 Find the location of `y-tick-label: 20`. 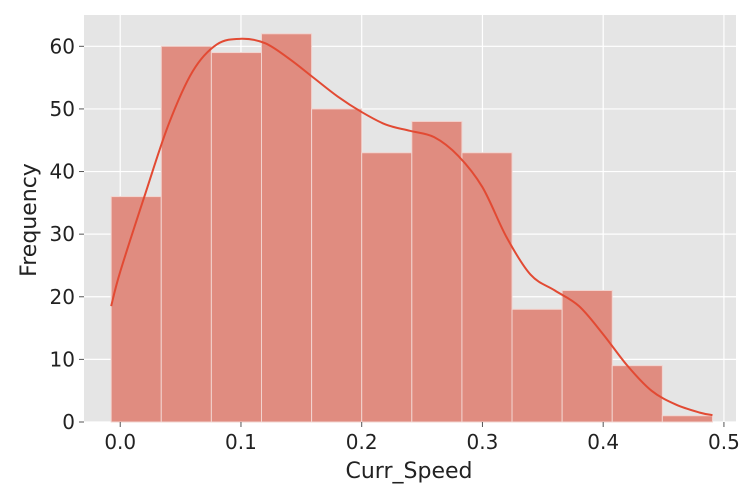

y-tick-label: 20 is located at coordinates (62, 297).